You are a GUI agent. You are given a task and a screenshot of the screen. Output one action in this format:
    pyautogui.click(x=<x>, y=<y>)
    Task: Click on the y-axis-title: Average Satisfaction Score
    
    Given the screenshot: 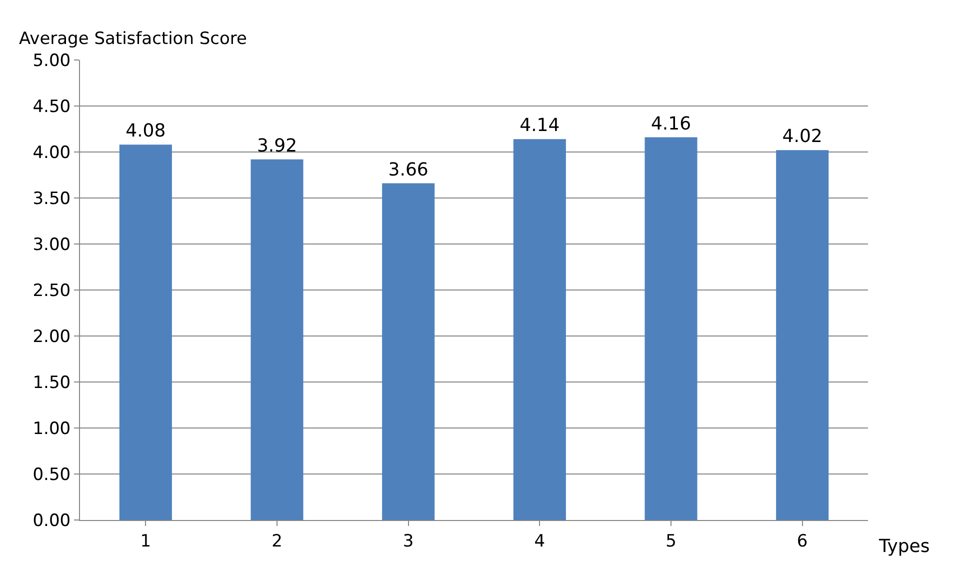 What is the action you would take?
    pyautogui.click(x=133, y=39)
    